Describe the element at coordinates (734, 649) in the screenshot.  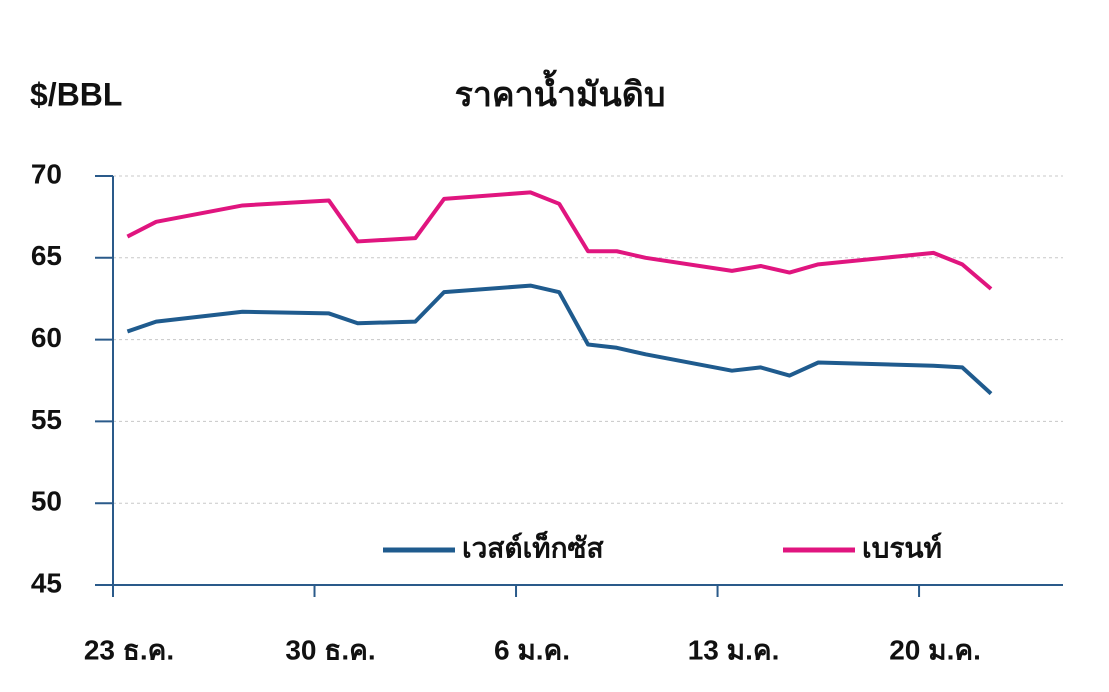
I see `x-tick-label: 13 ม.ค.` at that location.